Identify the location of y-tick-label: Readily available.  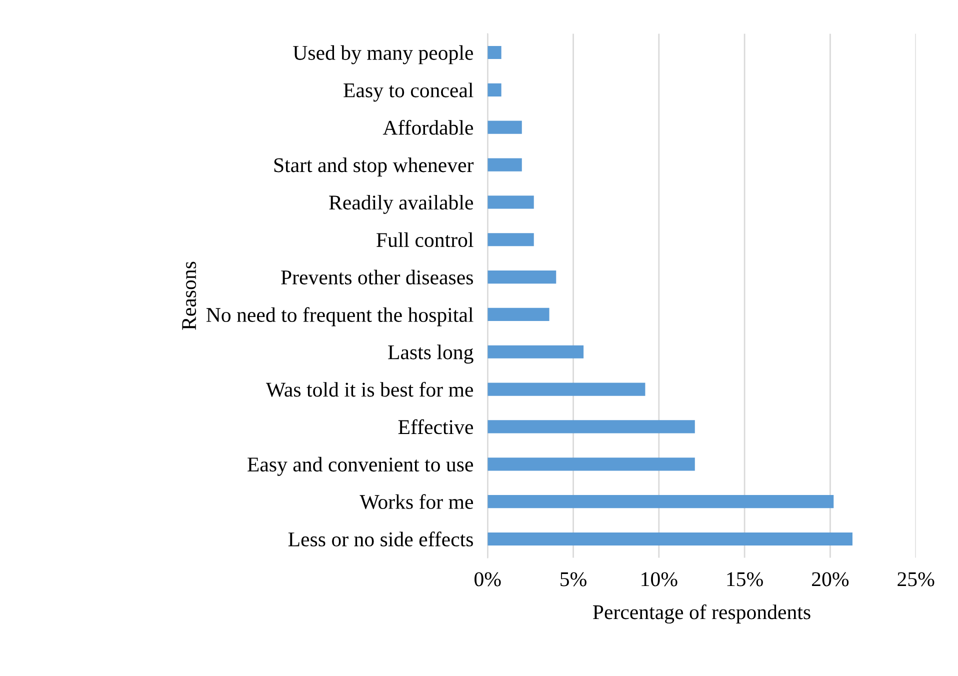
(401, 204).